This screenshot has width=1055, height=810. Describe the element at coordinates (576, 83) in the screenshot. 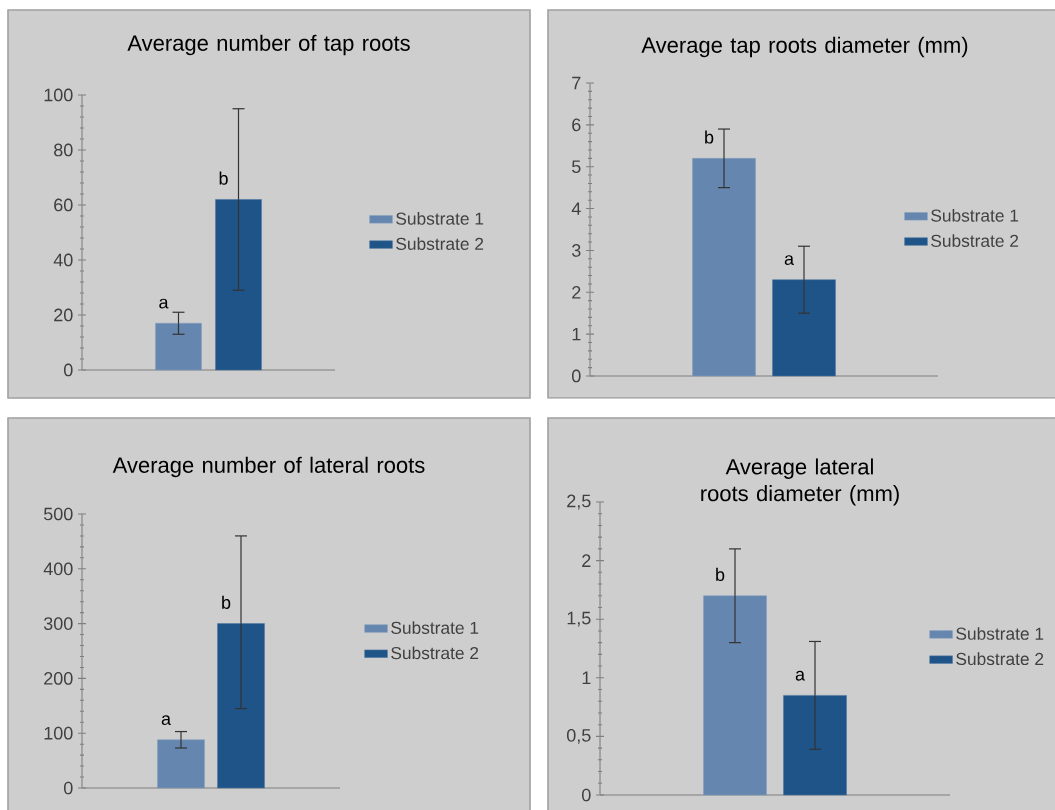

I see `y-tick-label: 7` at that location.